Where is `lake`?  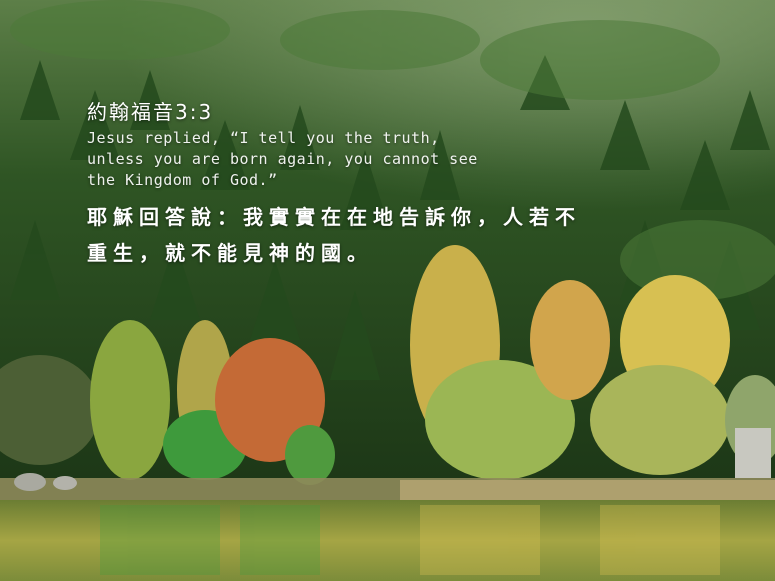
lake is located at coordinates (387, 540).